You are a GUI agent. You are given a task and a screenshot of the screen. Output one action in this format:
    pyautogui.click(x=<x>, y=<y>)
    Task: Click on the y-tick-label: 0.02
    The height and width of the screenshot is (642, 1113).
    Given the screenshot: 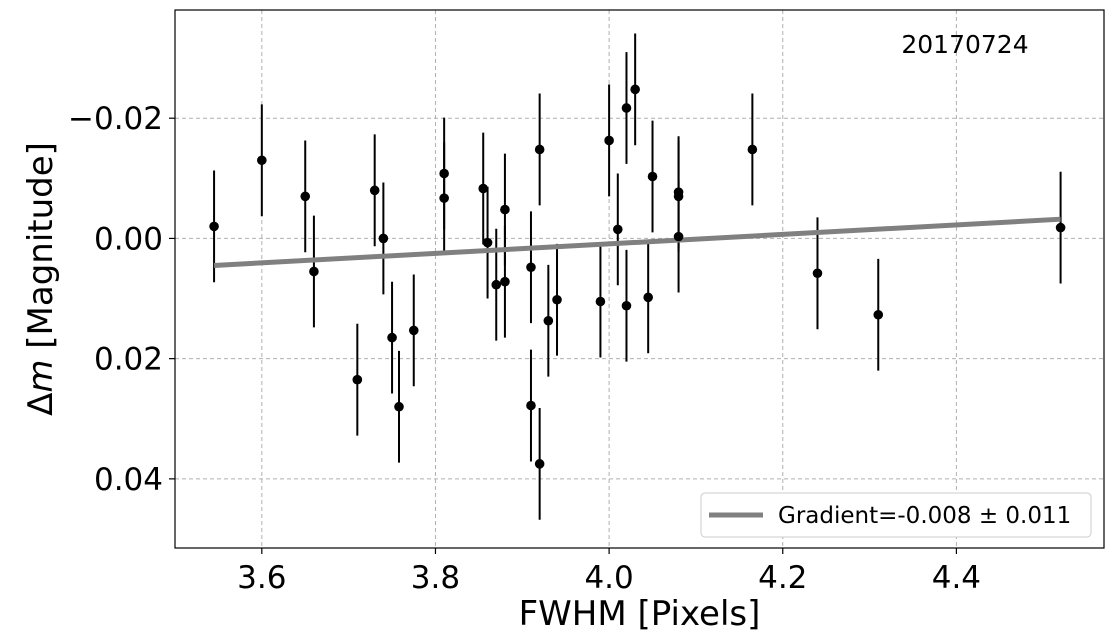 What is the action you would take?
    pyautogui.click(x=128, y=360)
    